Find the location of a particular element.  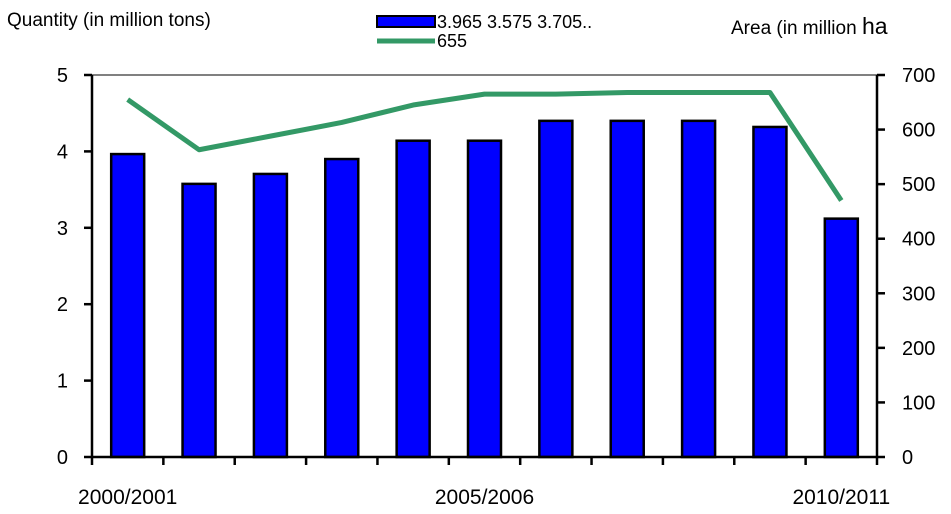

legend: 3.965 3.575 3.705..655 is located at coordinates (484, 31).